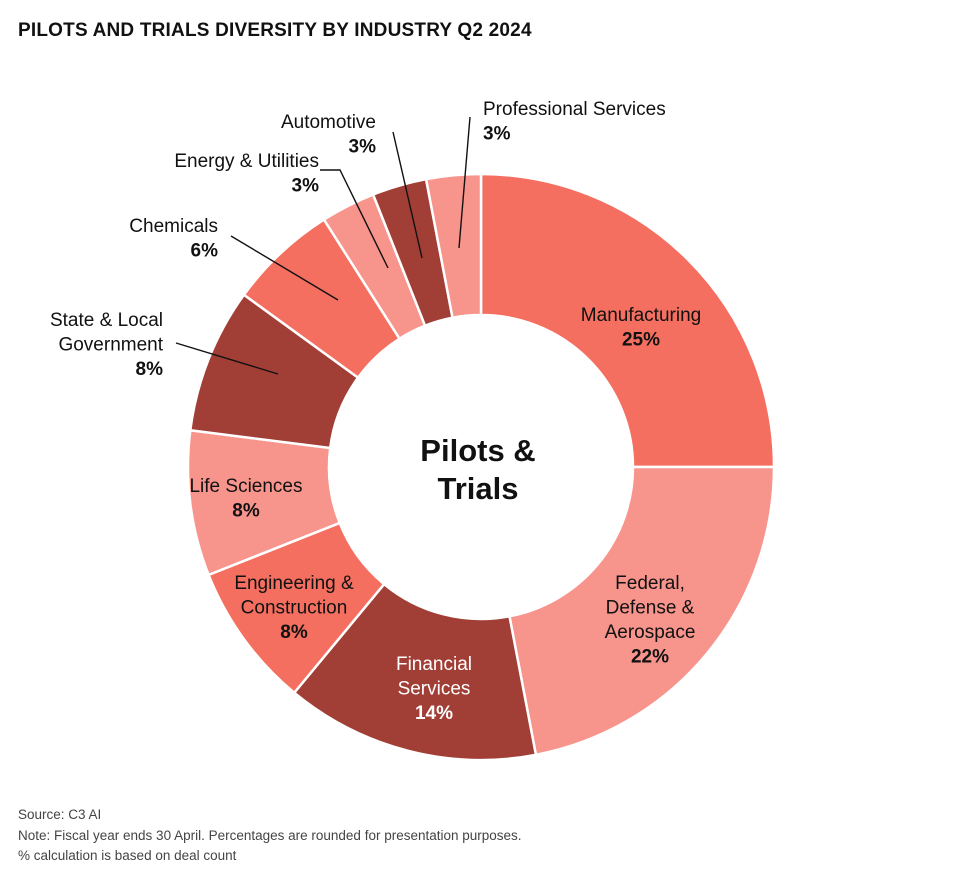 The image size is (960, 873). I want to click on leader-line-energy-and-utilities, so click(354, 219).